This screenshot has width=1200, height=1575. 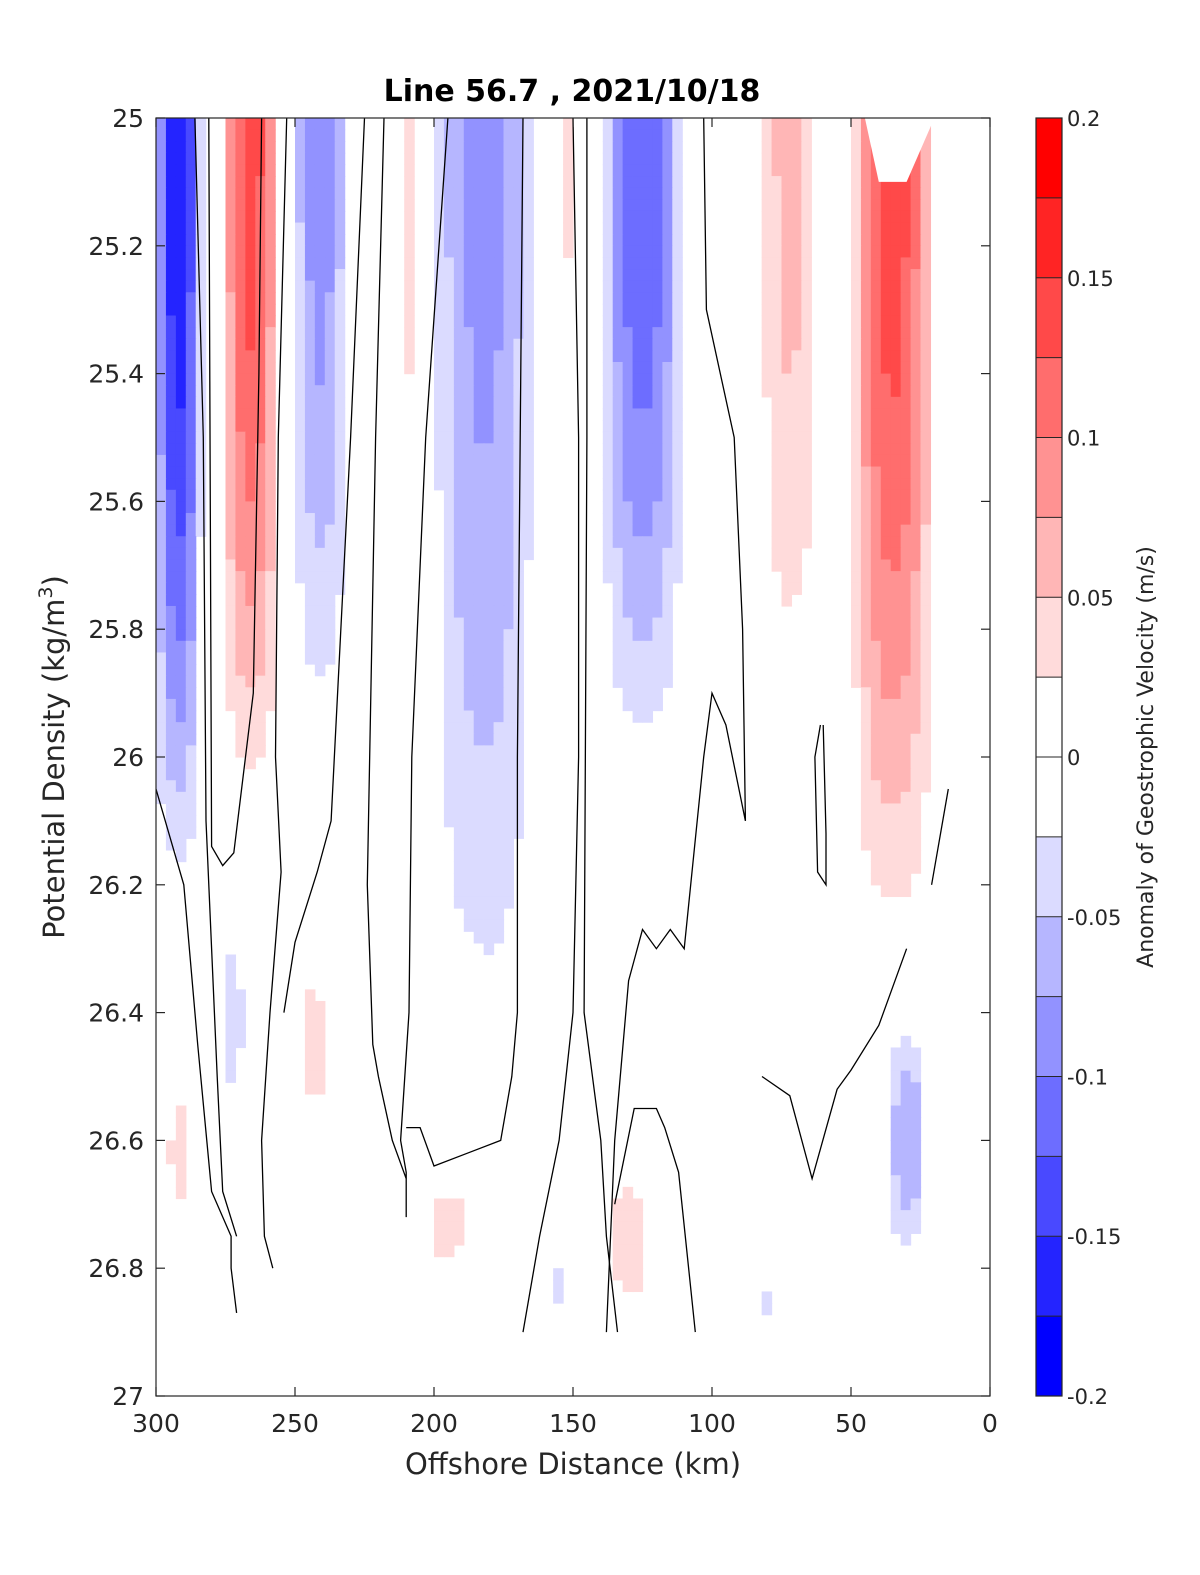 What do you see at coordinates (1049, 757) in the screenshot?
I see `colorbar-frame` at bounding box center [1049, 757].